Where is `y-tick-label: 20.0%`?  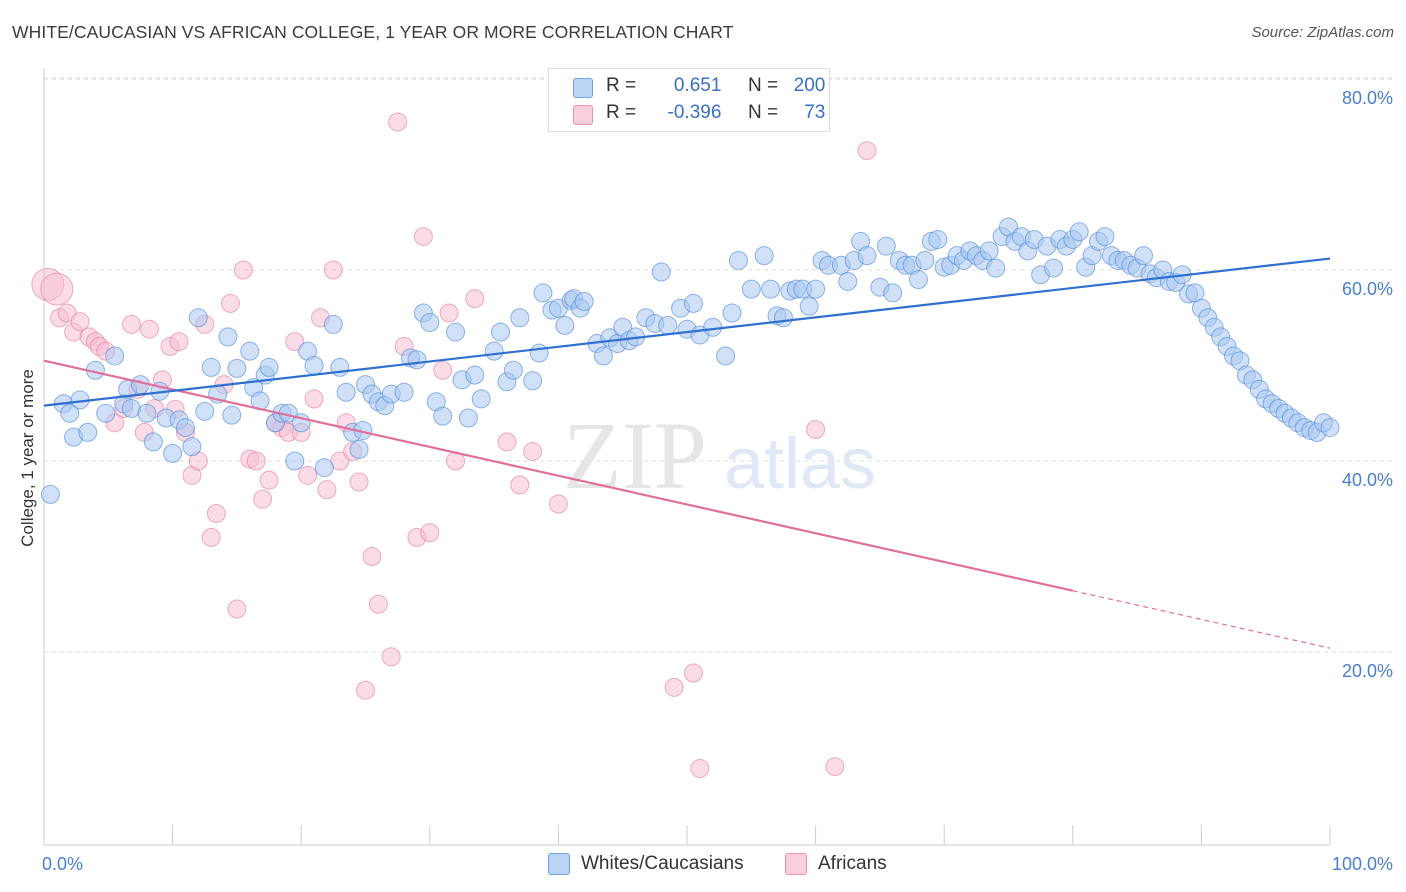 y-tick-label: 20.0% is located at coordinates (1367, 671).